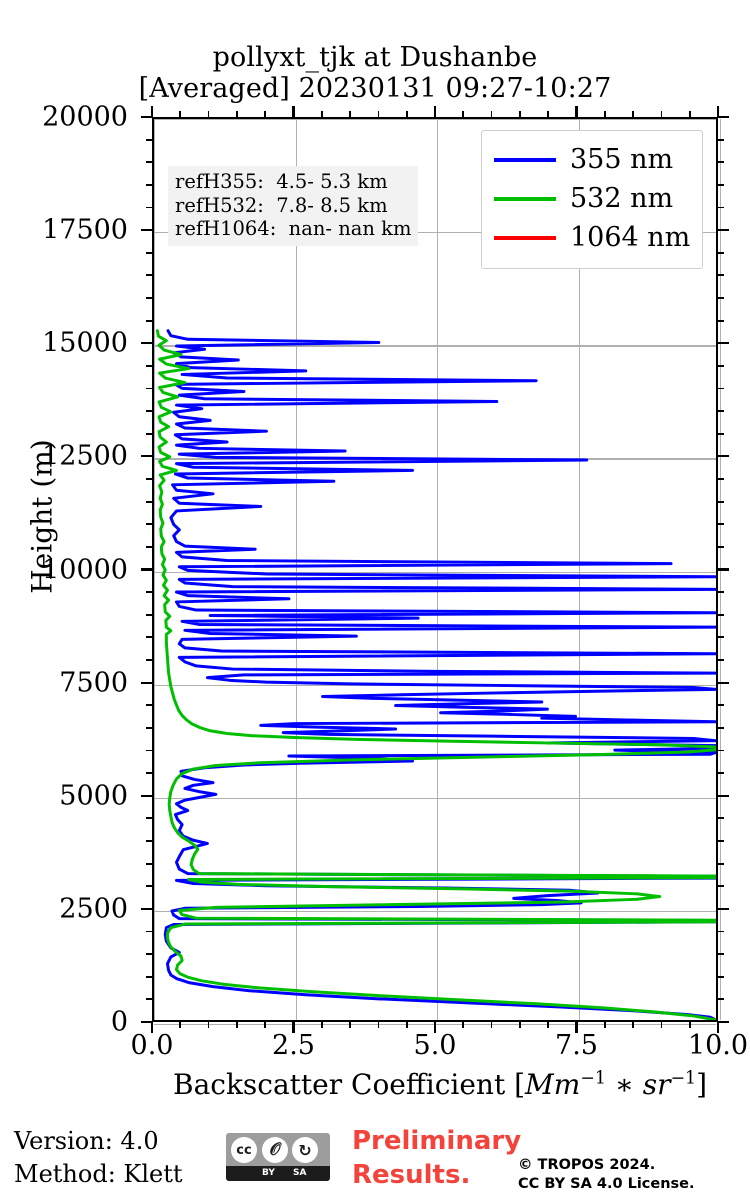 The width and height of the screenshot is (750, 1200). What do you see at coordinates (300, 1173) in the screenshot?
I see `cc-sa-text: SA` at bounding box center [300, 1173].